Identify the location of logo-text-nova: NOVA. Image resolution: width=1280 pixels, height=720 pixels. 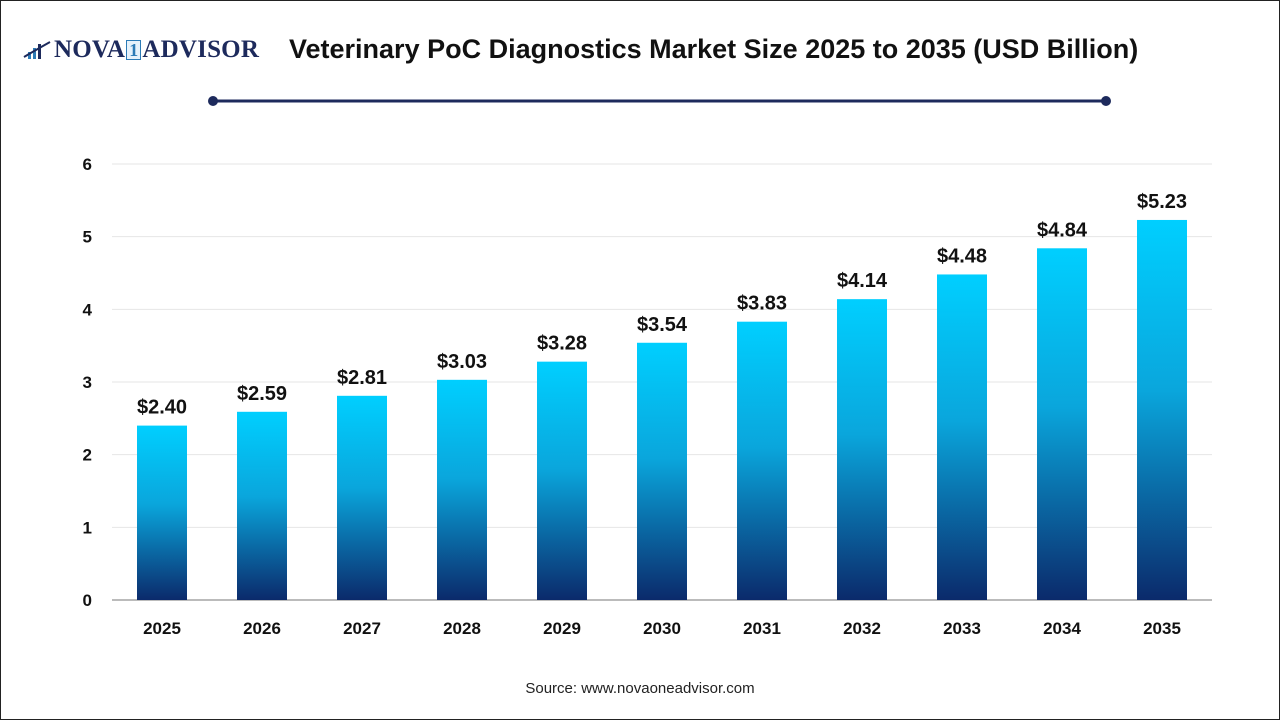
(90, 49).